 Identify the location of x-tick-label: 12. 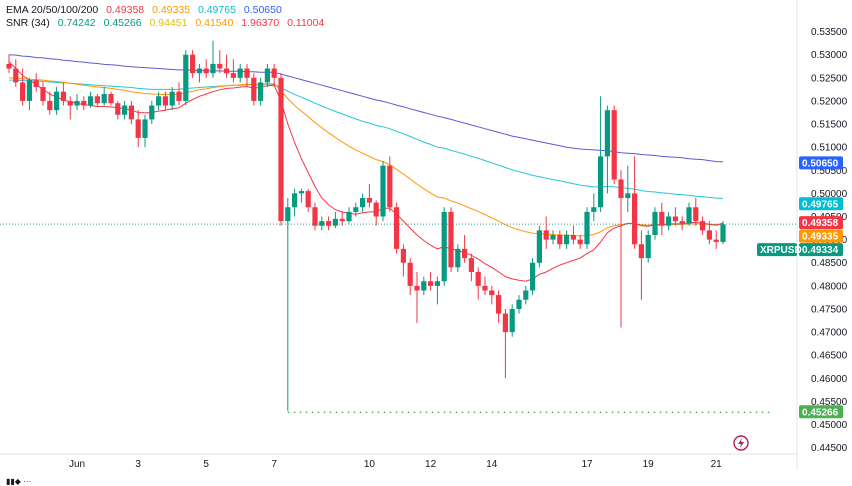
(431, 464).